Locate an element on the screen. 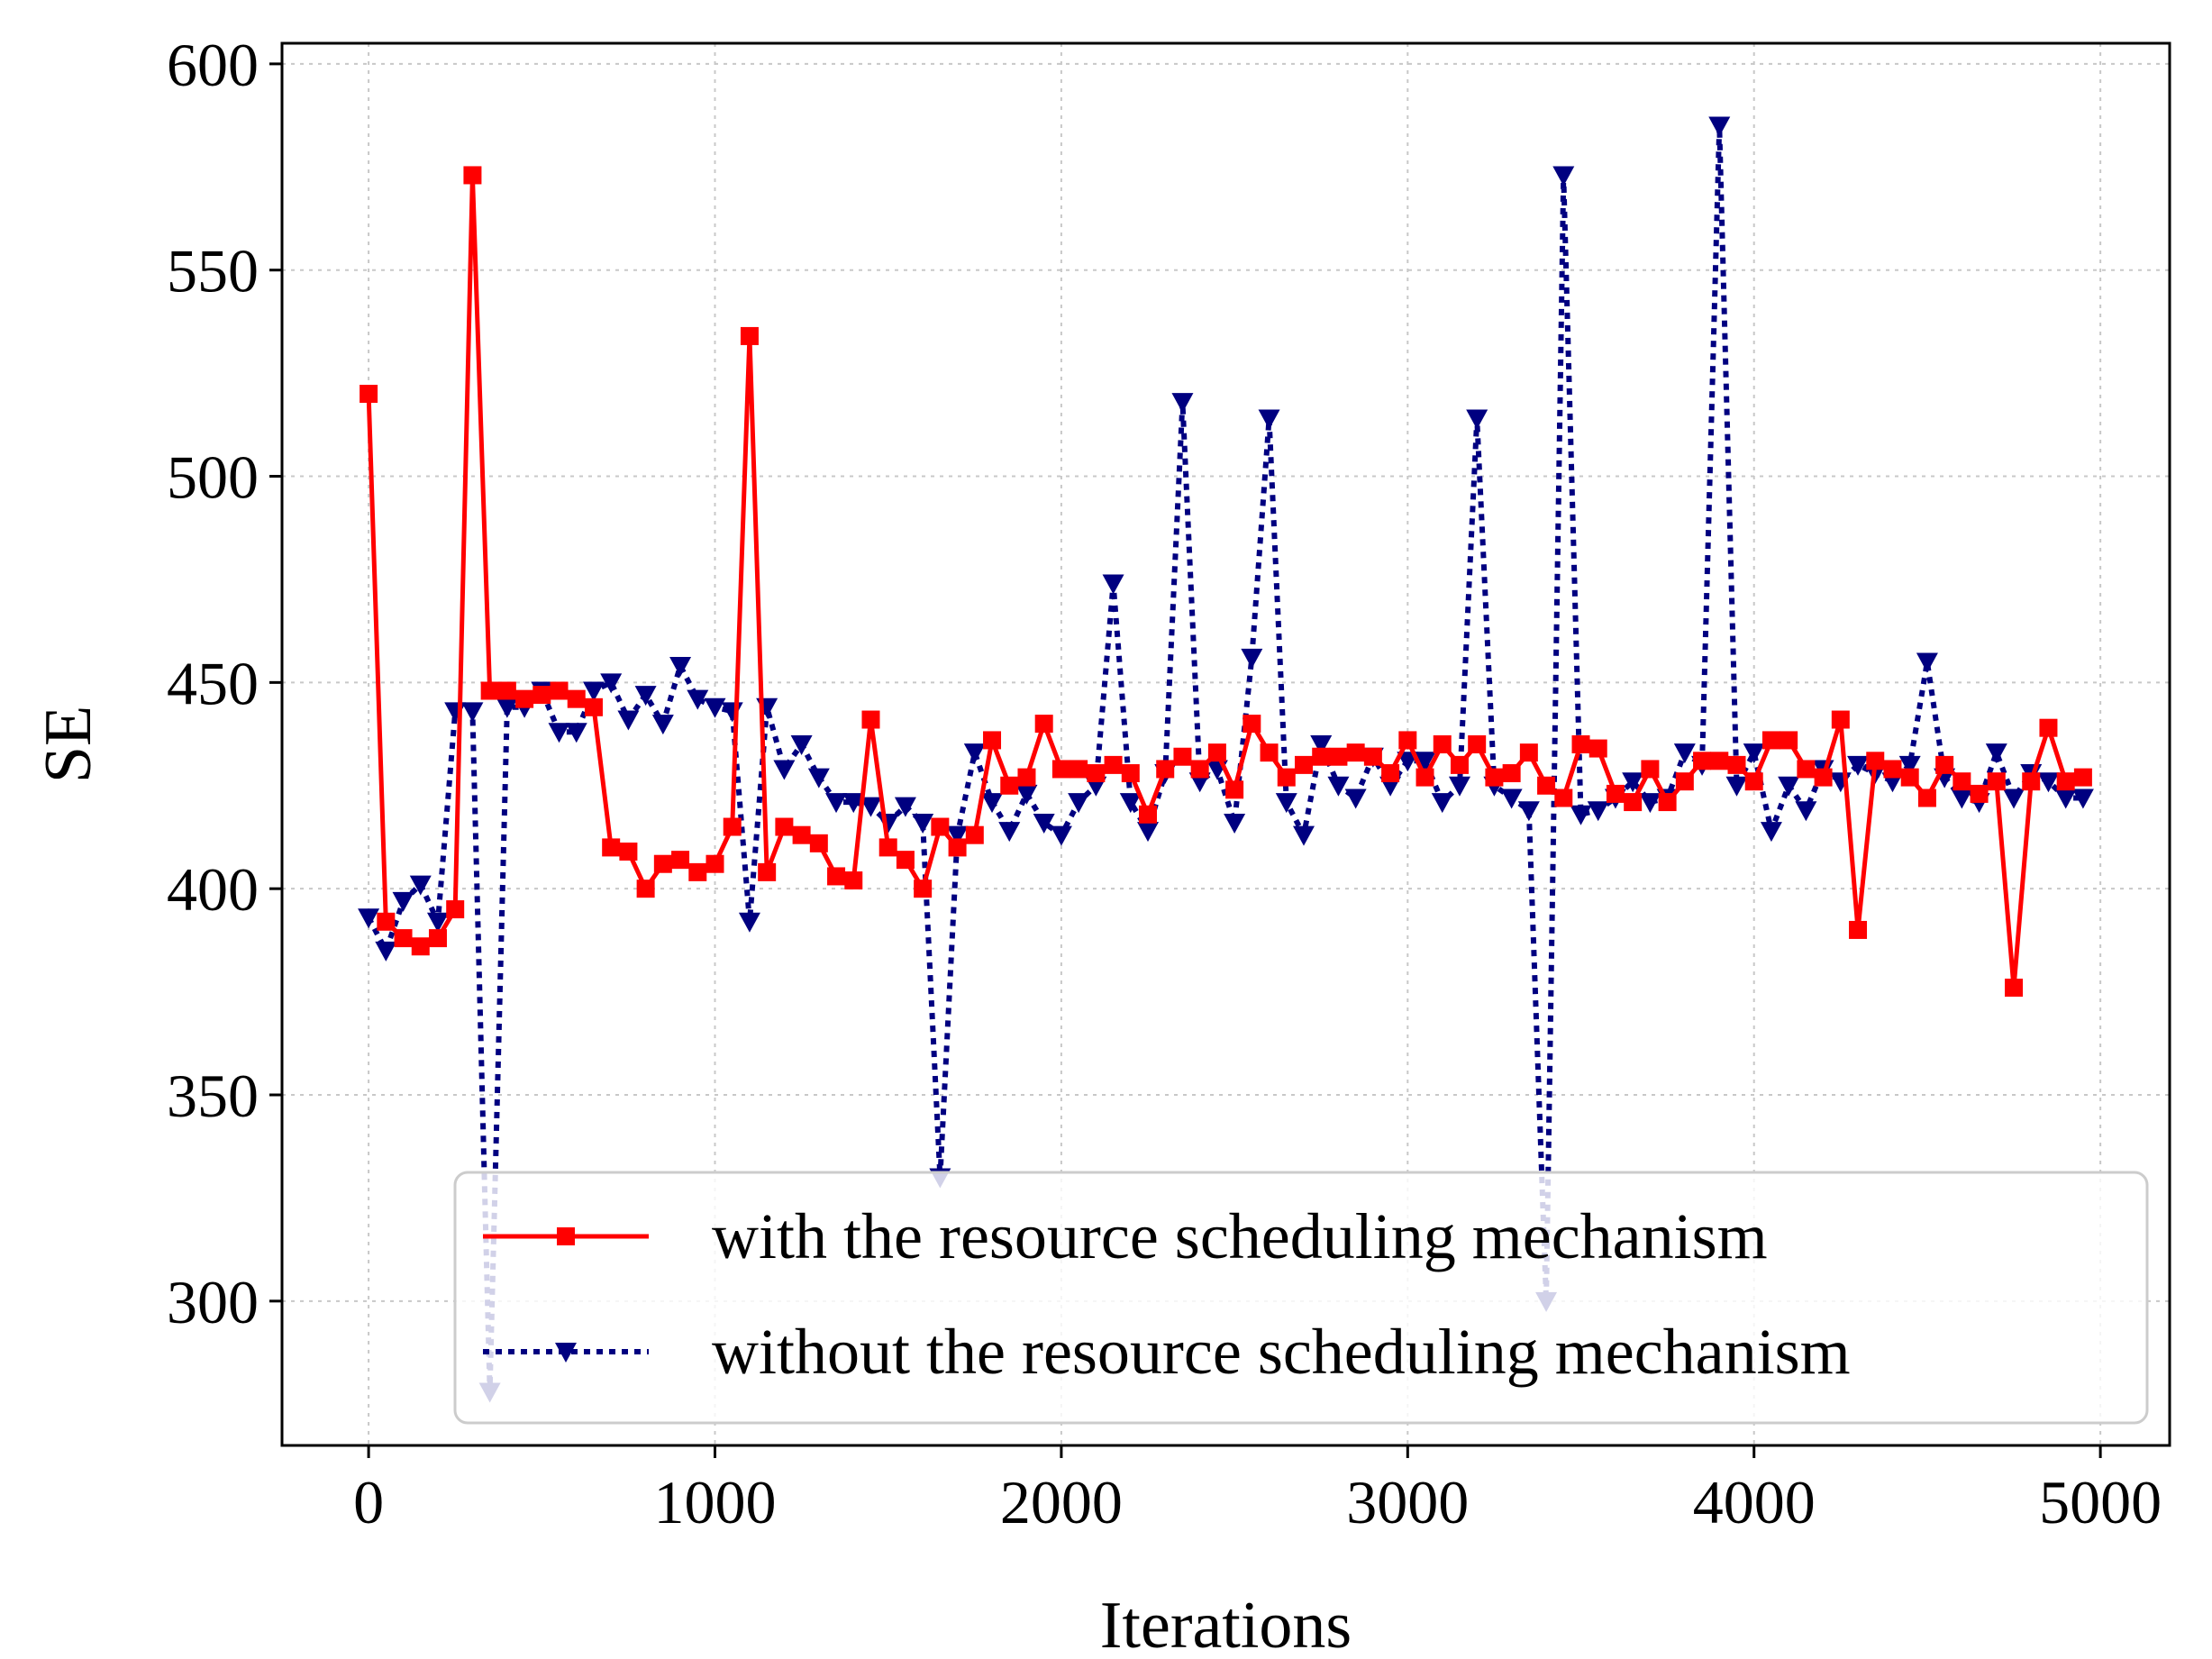 This screenshot has height=1659, width=2212. legend-entry-0: with the resource scheduling mechanism is located at coordinates (1125, 1236).